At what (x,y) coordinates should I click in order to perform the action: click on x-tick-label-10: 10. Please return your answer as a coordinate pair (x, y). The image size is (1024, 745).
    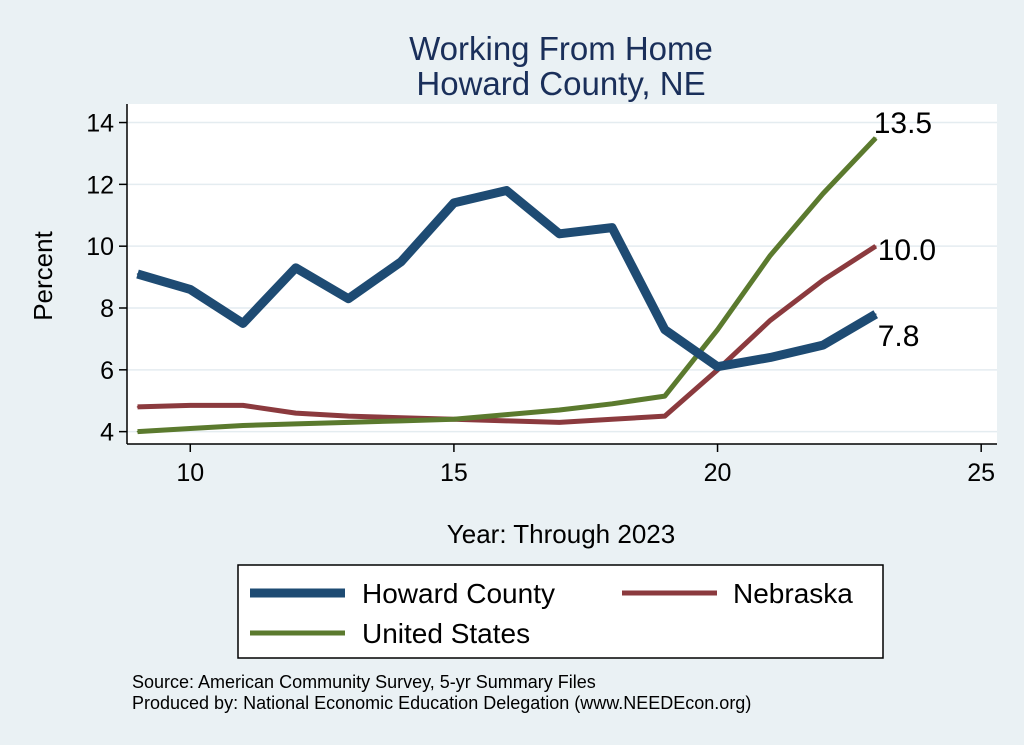
    Looking at the image, I should click on (190, 473).